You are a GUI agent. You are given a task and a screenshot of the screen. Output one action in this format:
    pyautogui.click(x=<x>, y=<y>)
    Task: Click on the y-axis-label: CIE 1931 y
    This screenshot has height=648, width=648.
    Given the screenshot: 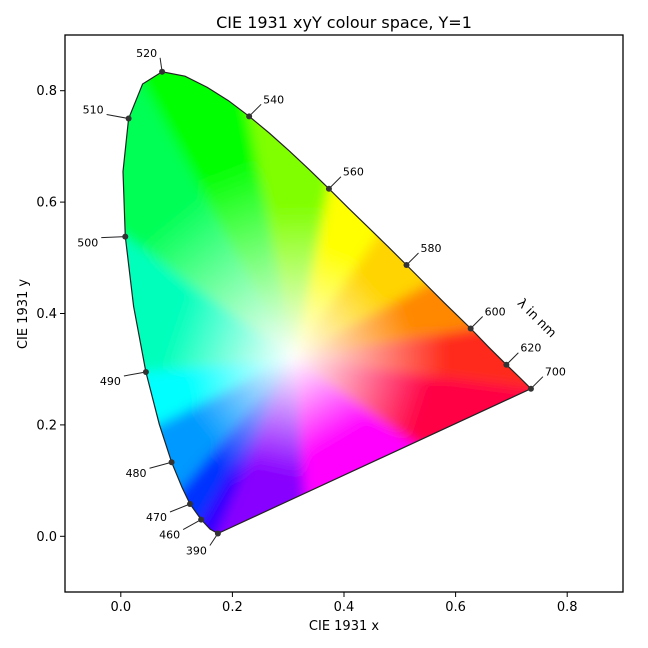 What is the action you would take?
    pyautogui.click(x=23, y=314)
    